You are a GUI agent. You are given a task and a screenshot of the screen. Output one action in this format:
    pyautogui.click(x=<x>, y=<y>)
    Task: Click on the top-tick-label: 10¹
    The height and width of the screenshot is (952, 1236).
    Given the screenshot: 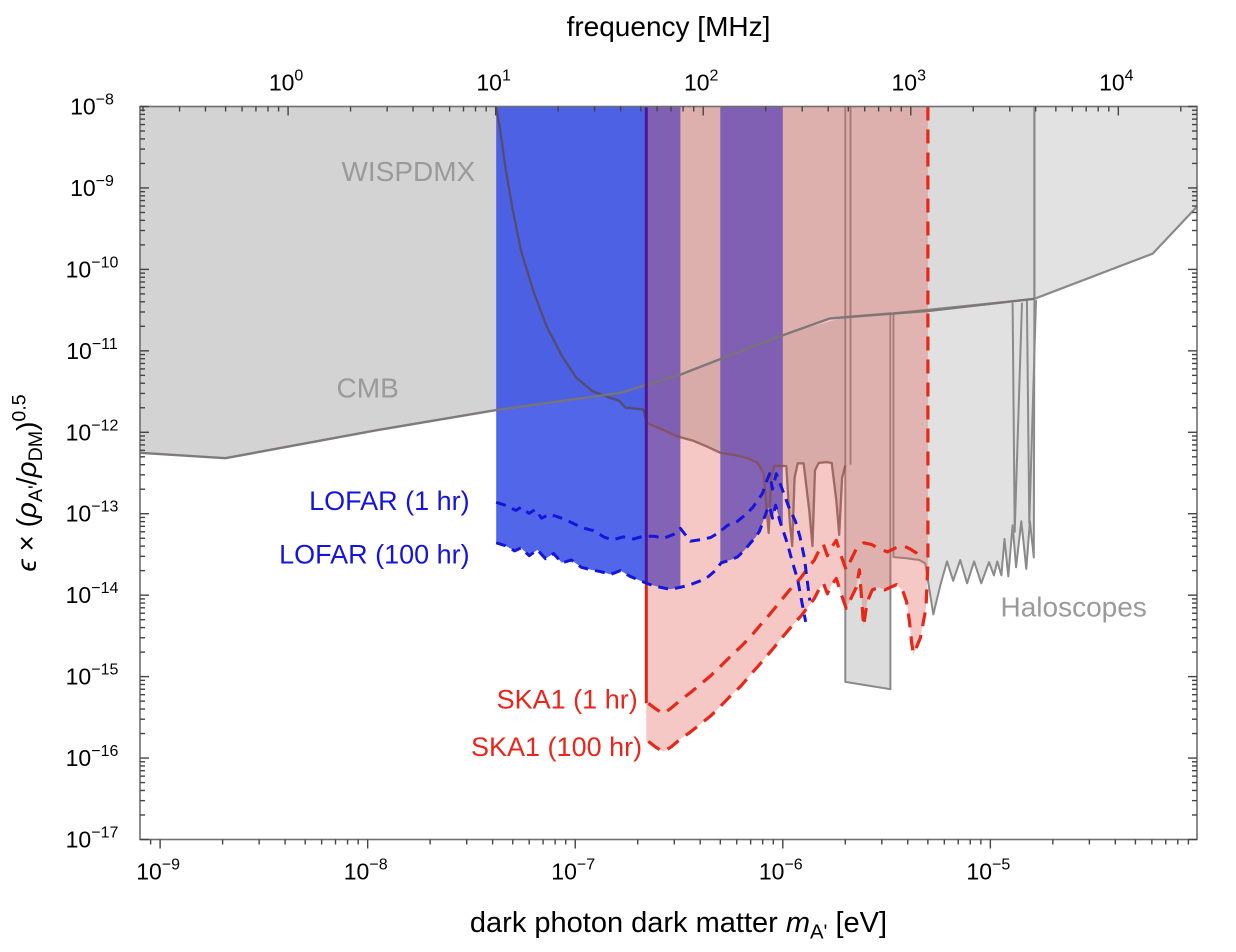 What is the action you would take?
    pyautogui.click(x=493, y=82)
    